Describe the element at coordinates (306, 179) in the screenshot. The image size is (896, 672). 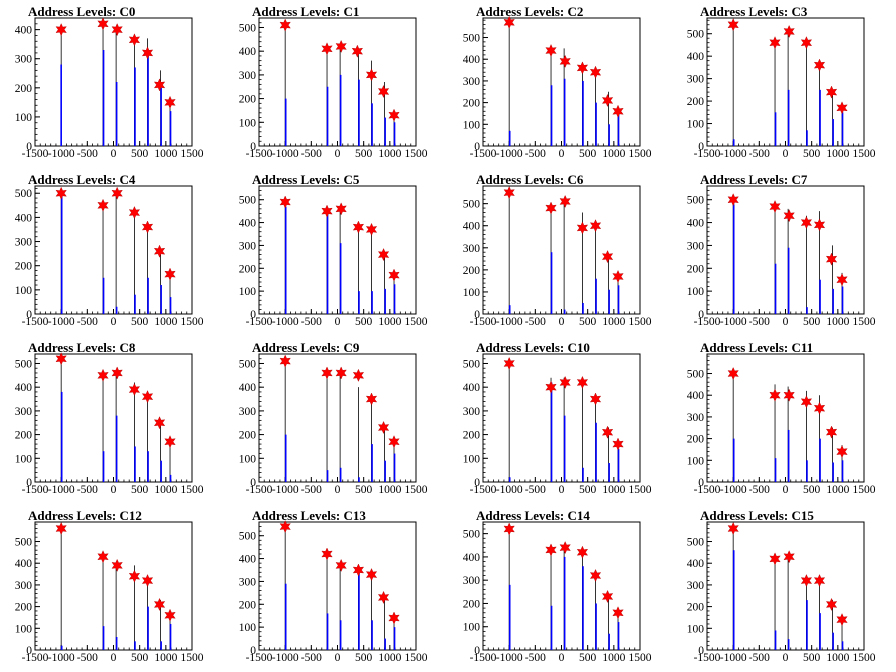
I see `chart-title: Address Levels: C5` at that location.